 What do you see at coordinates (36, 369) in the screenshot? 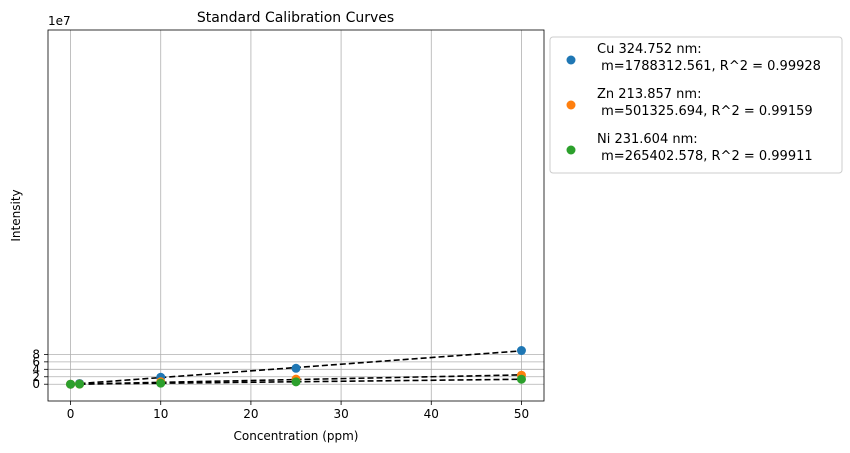
I see `y-tick-label: 4` at bounding box center [36, 369].